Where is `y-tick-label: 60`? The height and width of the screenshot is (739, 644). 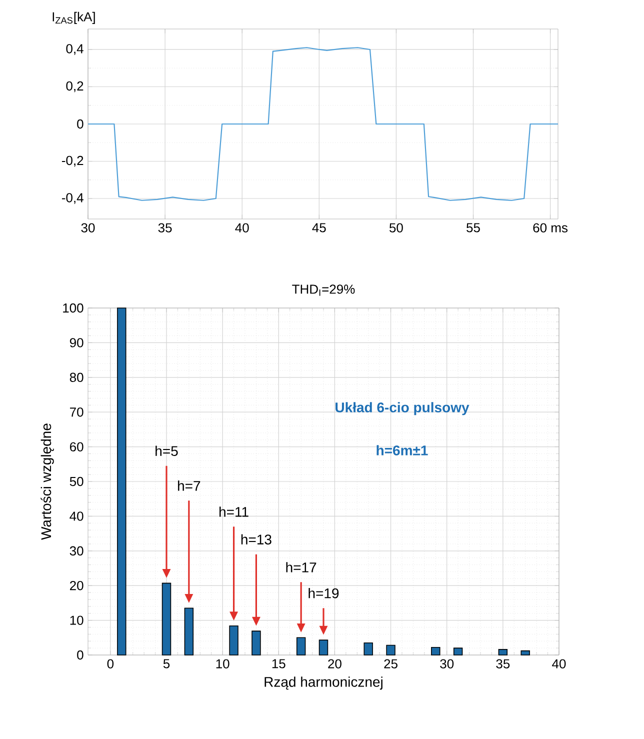
y-tick-label: 60 is located at coordinates (77, 447).